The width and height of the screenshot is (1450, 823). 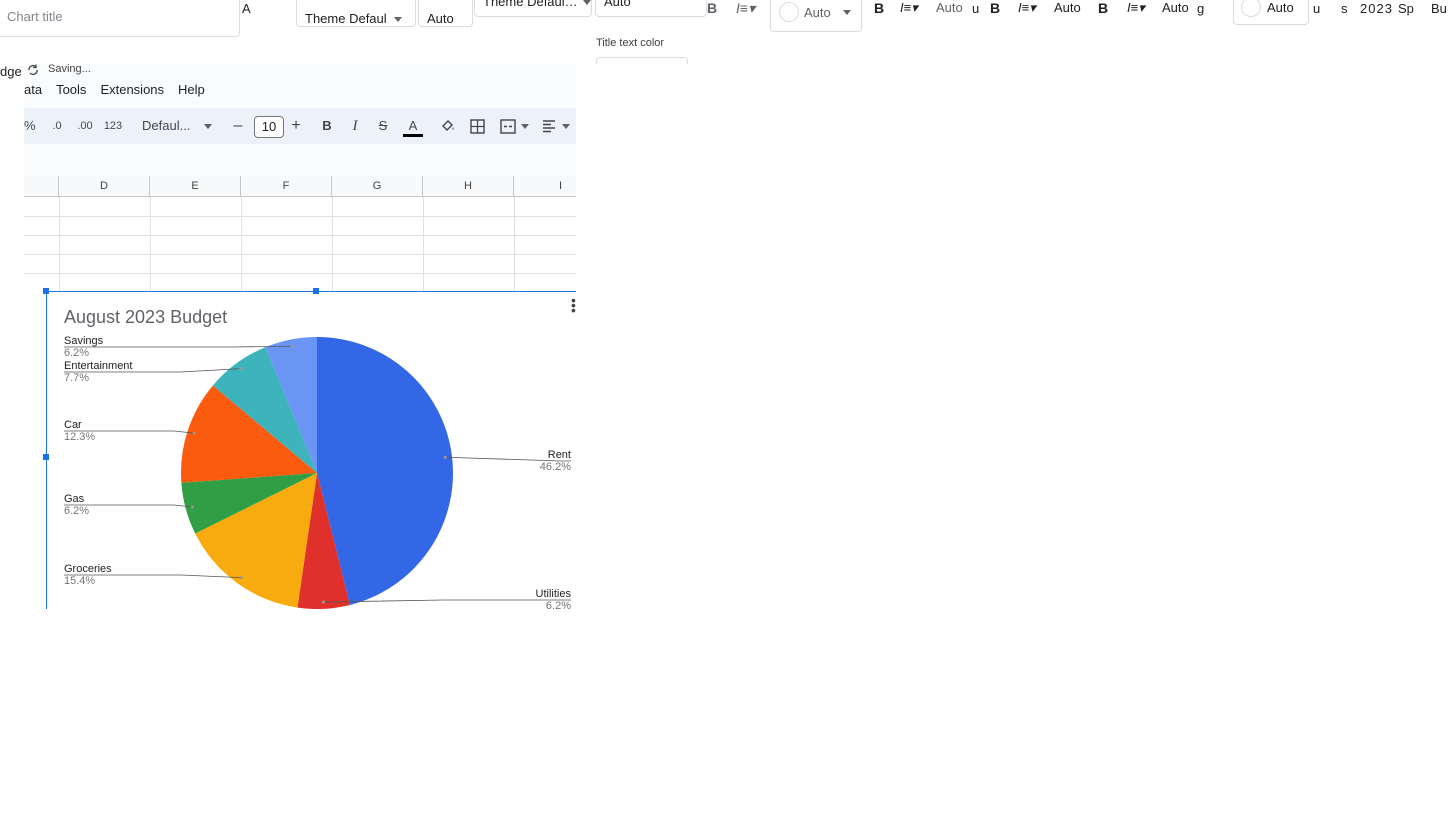 What do you see at coordinates (246, 8) in the screenshot?
I see `text-cursor-a: A` at bounding box center [246, 8].